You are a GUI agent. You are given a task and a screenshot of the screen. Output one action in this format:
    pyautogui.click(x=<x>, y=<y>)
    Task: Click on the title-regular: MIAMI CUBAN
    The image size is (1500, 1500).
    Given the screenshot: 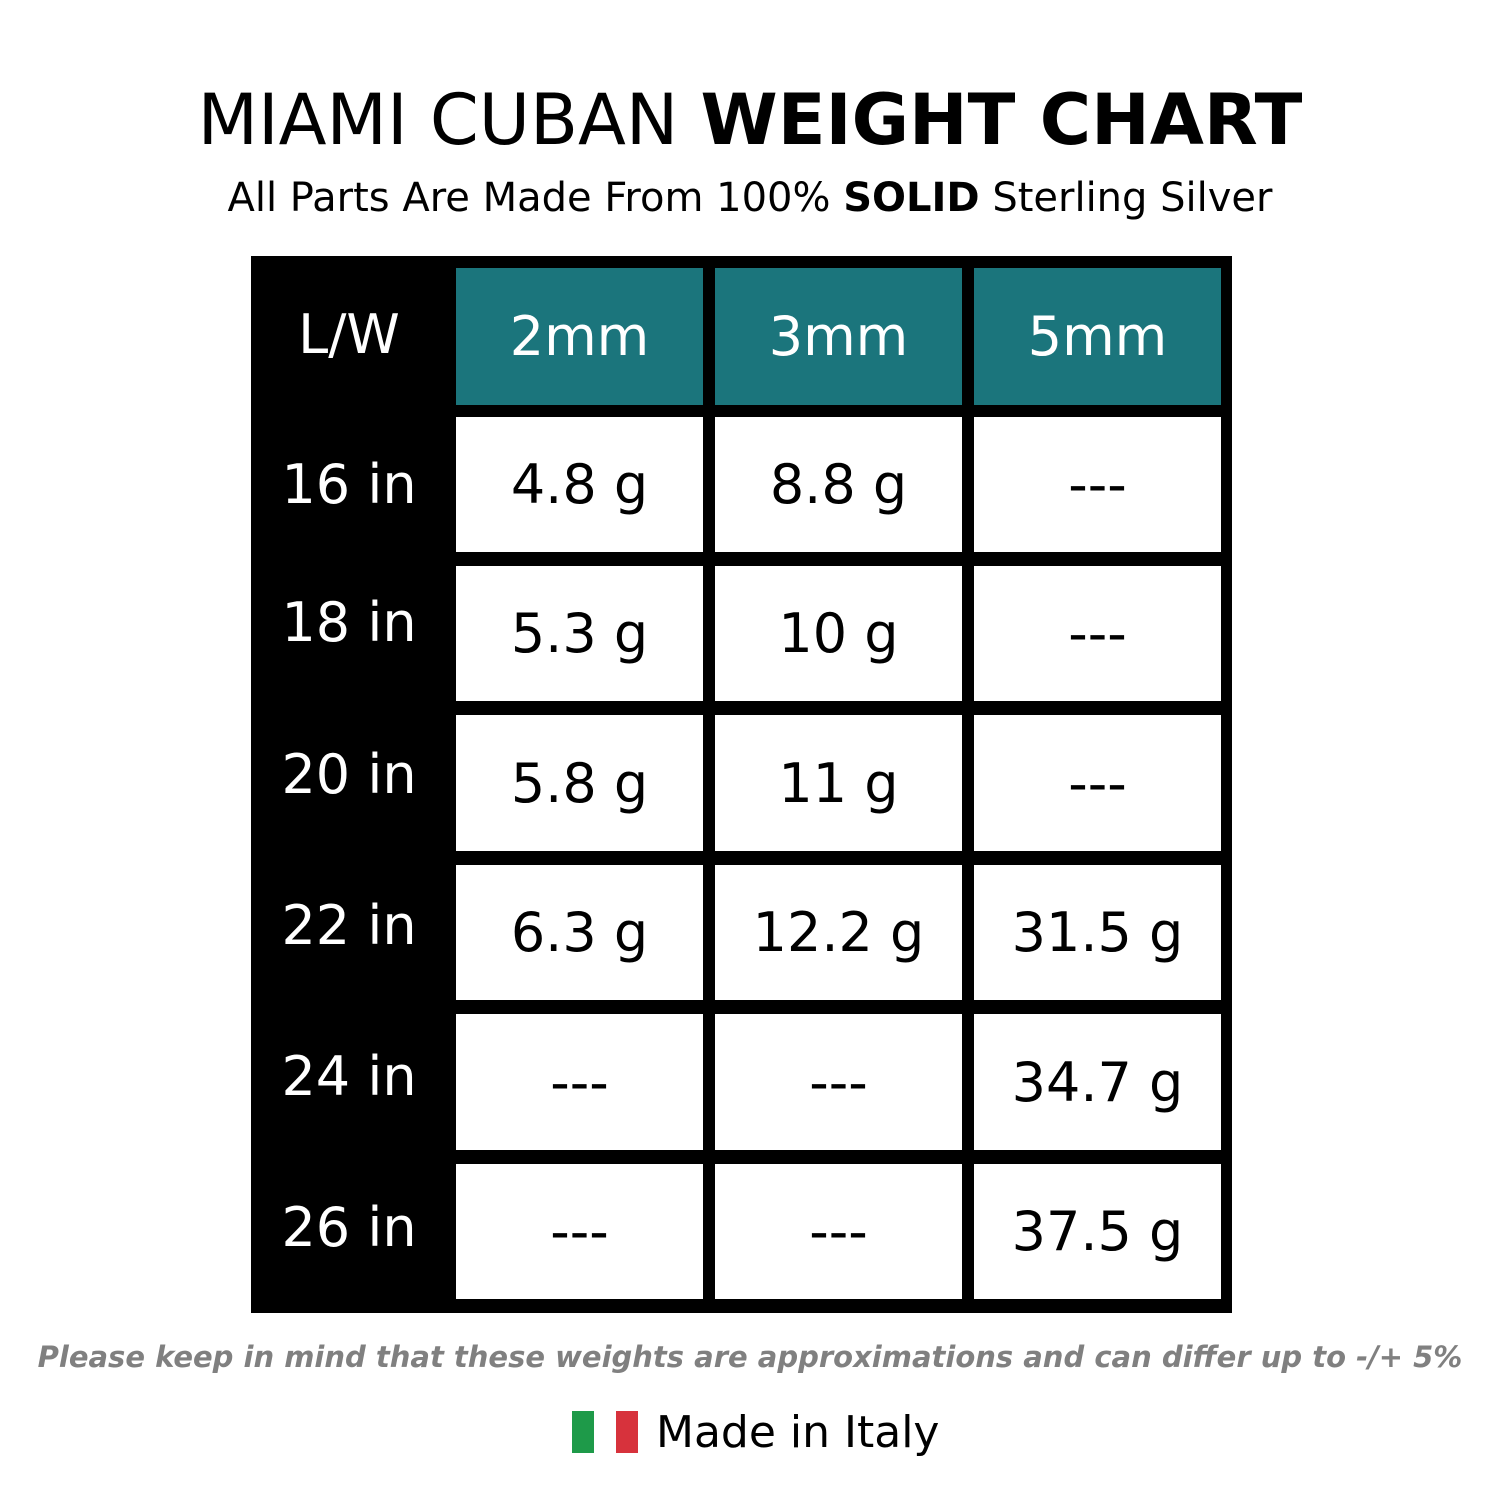 What is the action you would take?
    pyautogui.click(x=438, y=120)
    